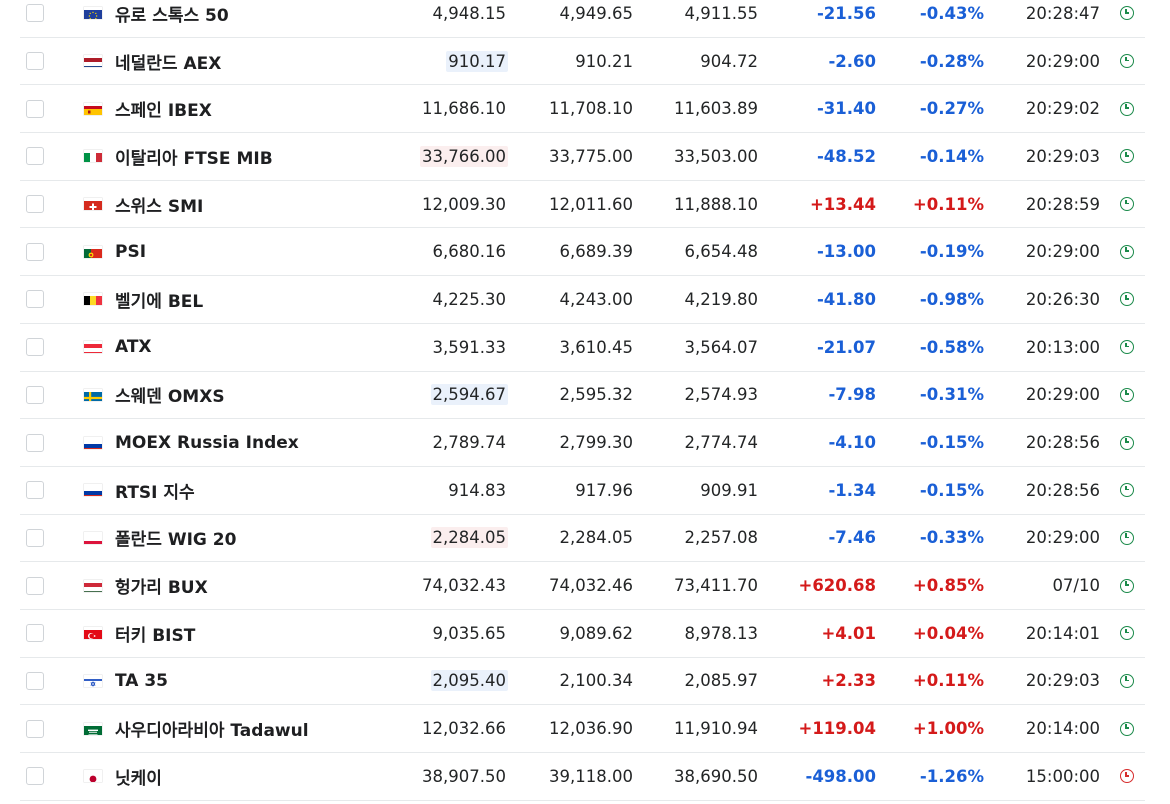  I want to click on update-time: 20:28:56, so click(1062, 490).